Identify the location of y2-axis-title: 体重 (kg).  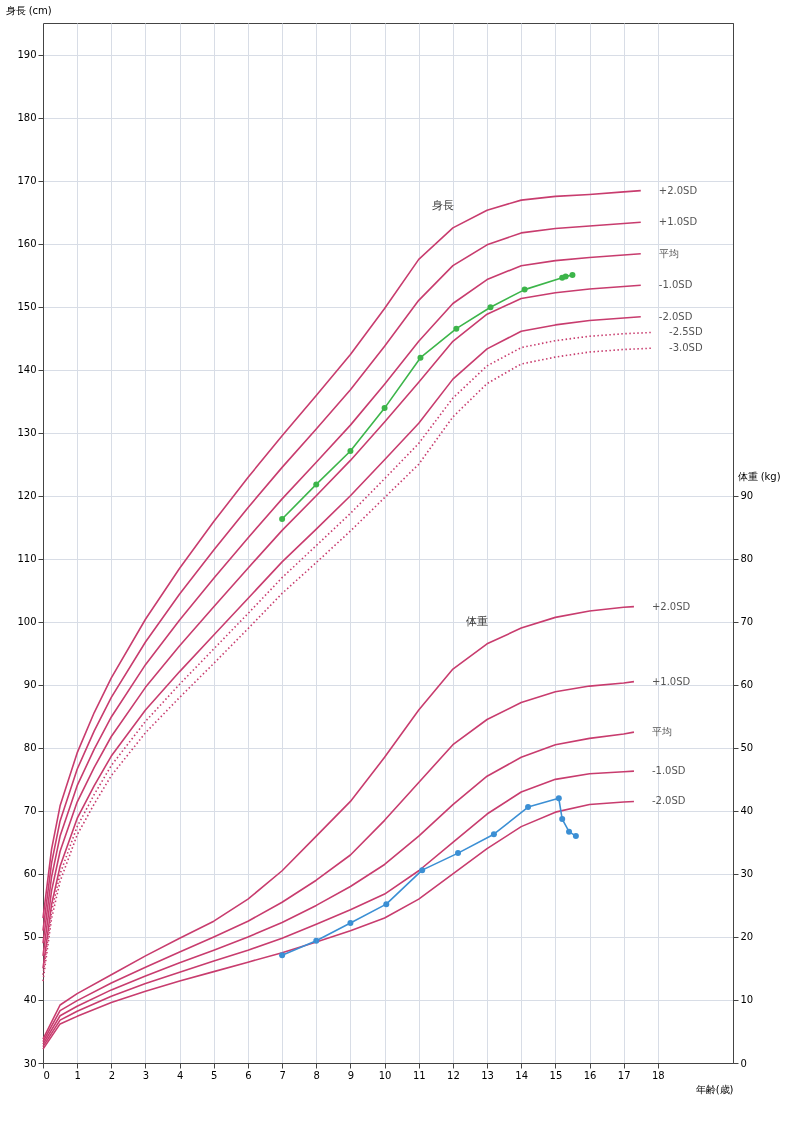
(759, 477).